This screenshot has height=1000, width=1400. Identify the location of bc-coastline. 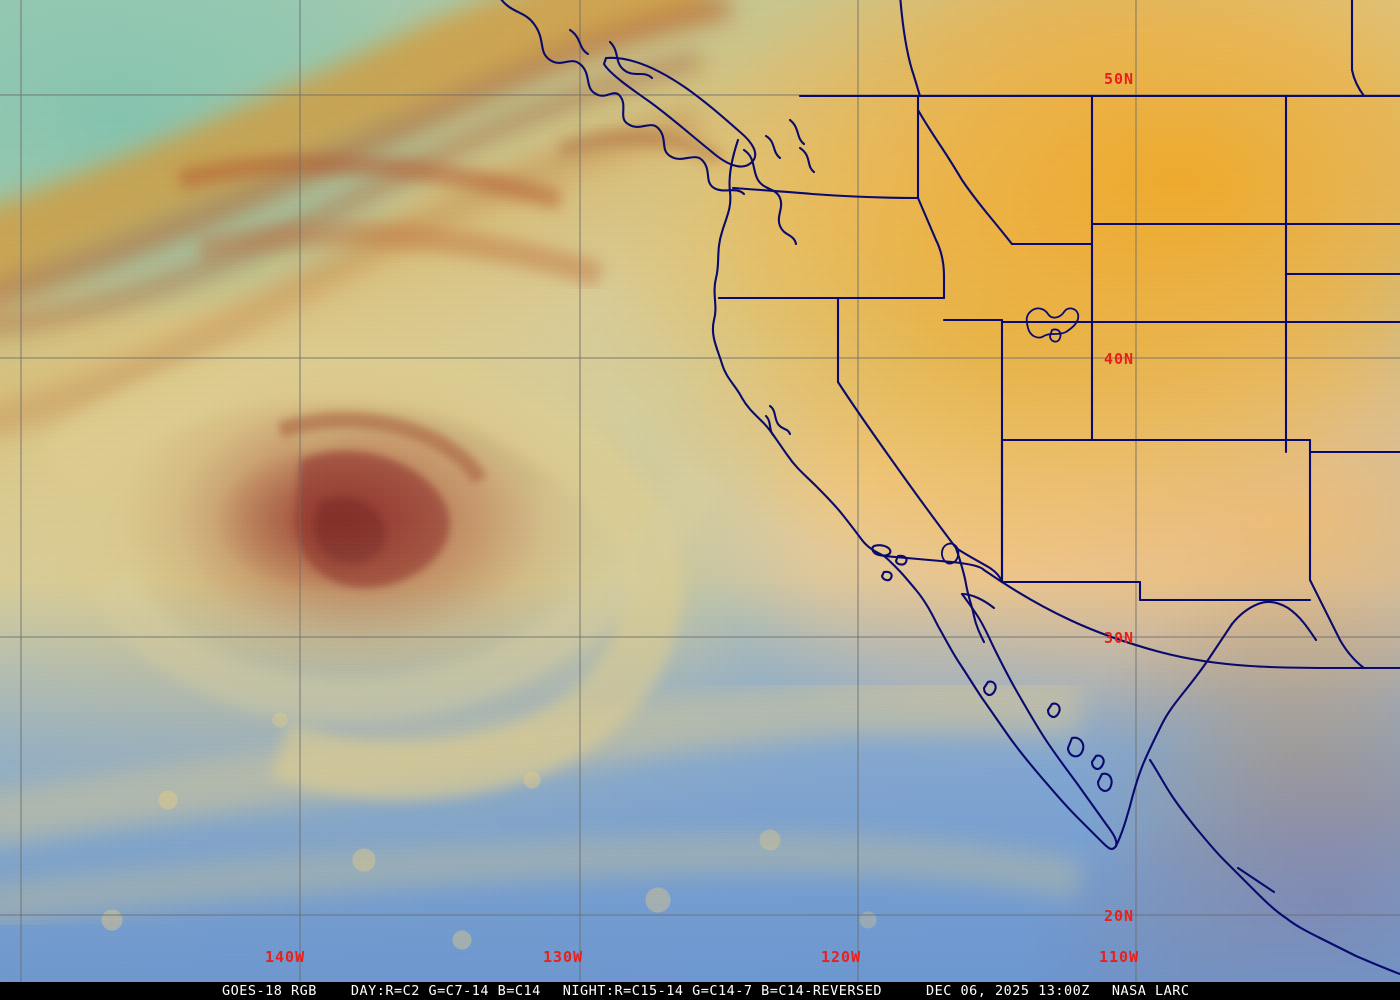
(658, 123).